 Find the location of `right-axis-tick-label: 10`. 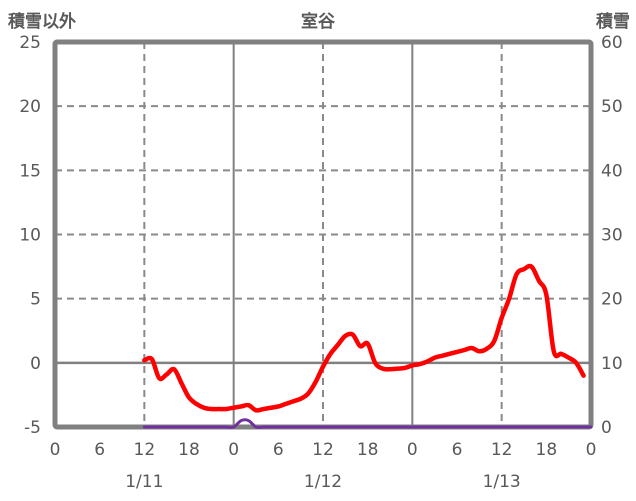

right-axis-tick-label: 10 is located at coordinates (612, 364).